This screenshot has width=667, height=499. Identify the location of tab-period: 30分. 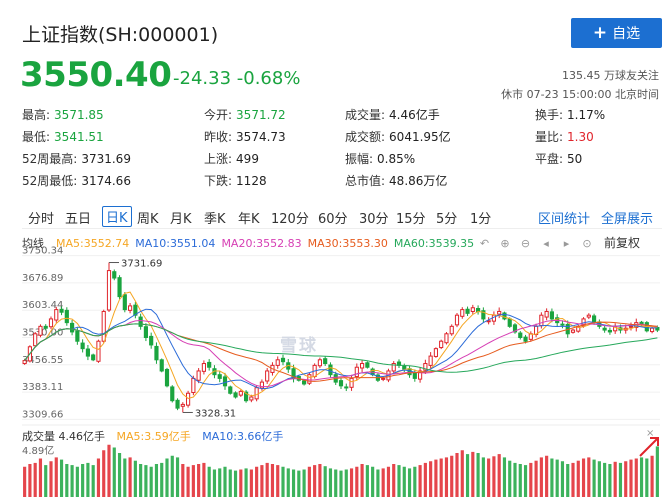
(374, 219).